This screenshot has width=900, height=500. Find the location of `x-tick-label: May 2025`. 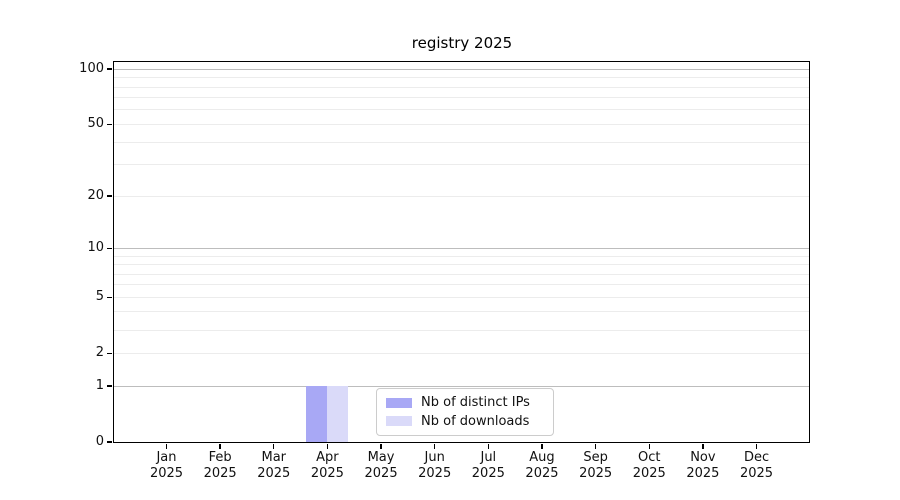

x-tick-label: May 2025 is located at coordinates (381, 466).